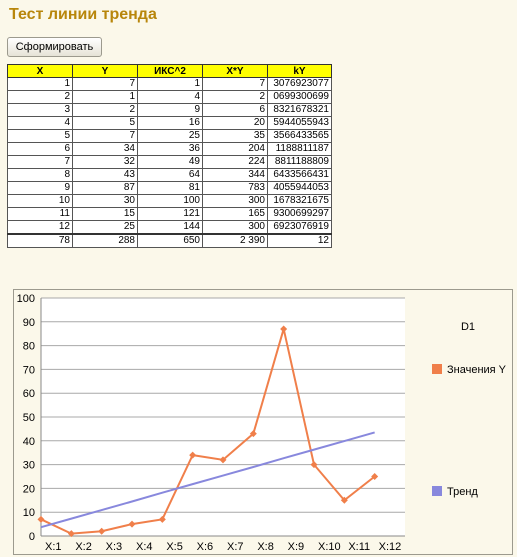  I want to click on table-row: 10 30 100 300 1678321675, so click(169, 201).